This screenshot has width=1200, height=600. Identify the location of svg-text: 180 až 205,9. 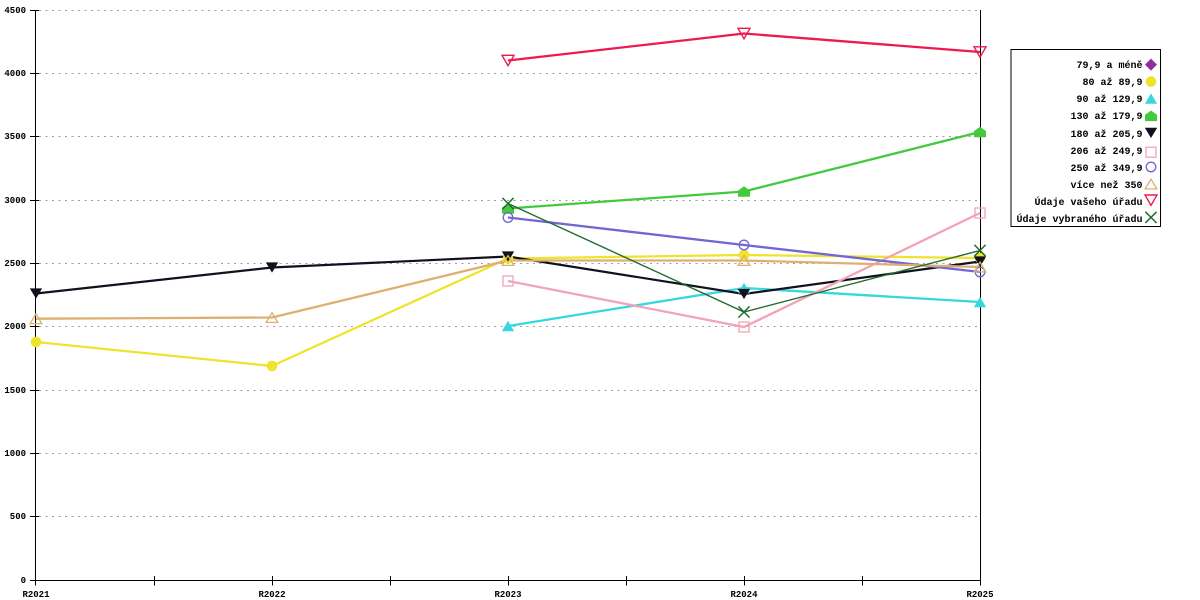
(1106, 135).